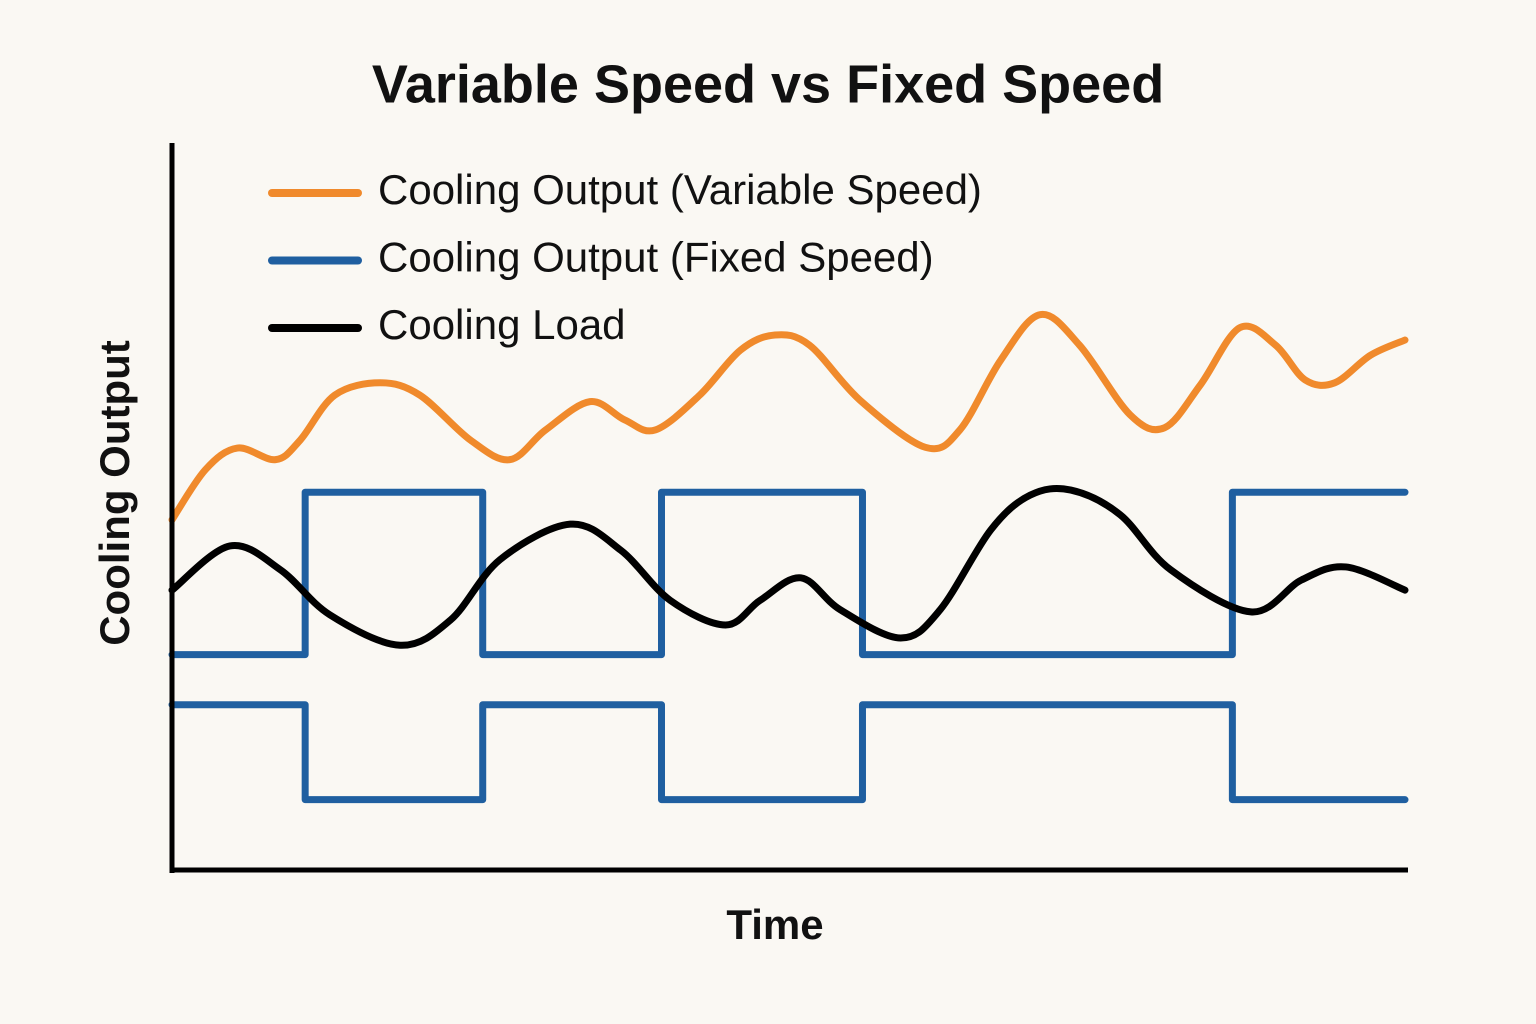 This screenshot has width=1536, height=1024. Describe the element at coordinates (768, 84) in the screenshot. I see `chart-title: Variable Speed vs Fixed Speed` at that location.